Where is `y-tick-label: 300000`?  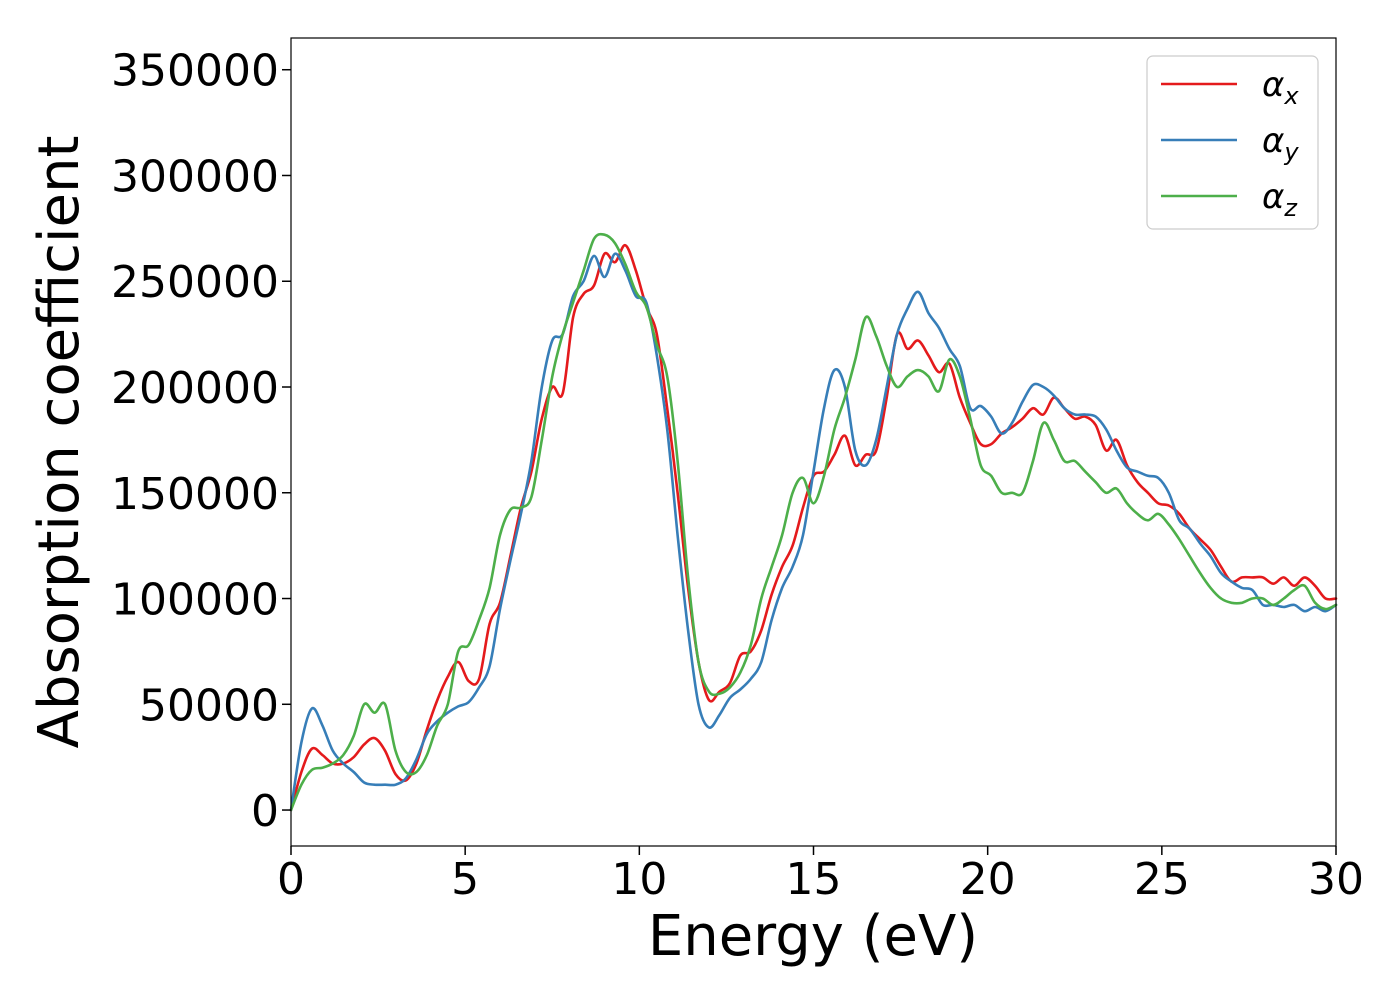
y-tick-label: 300000 is located at coordinates (195, 176).